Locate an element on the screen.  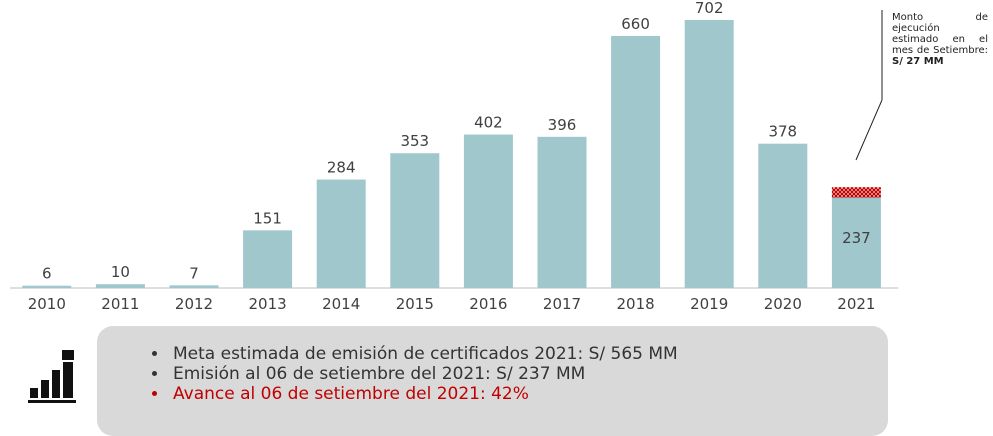
value-label: 7 is located at coordinates (194, 273).